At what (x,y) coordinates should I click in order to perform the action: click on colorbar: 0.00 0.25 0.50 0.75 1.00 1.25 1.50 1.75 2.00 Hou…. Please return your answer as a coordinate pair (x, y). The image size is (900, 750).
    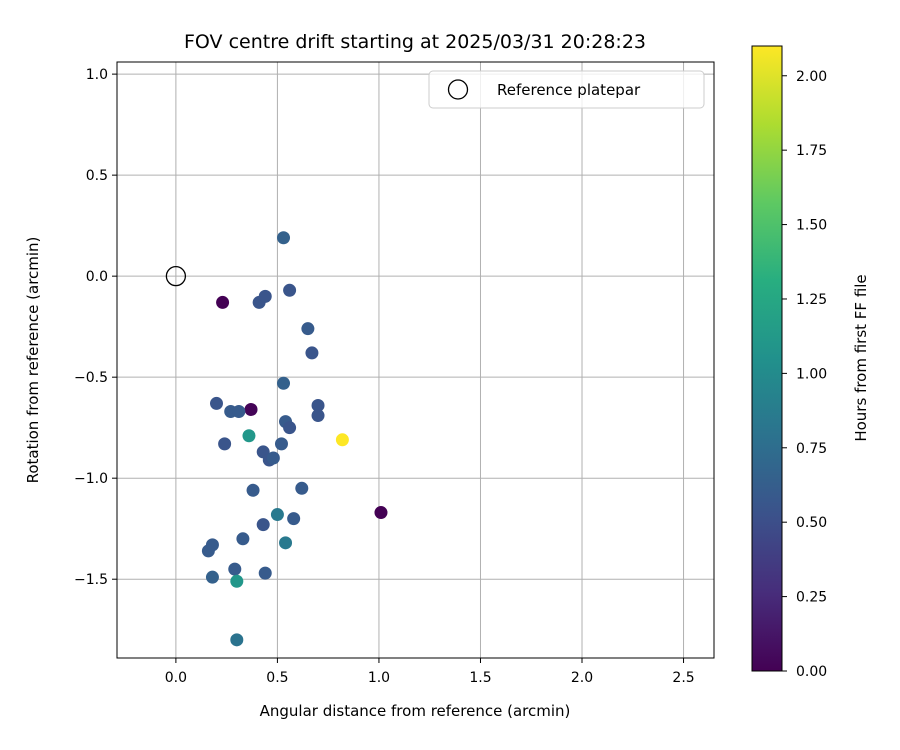
    Looking at the image, I should click on (810, 362).